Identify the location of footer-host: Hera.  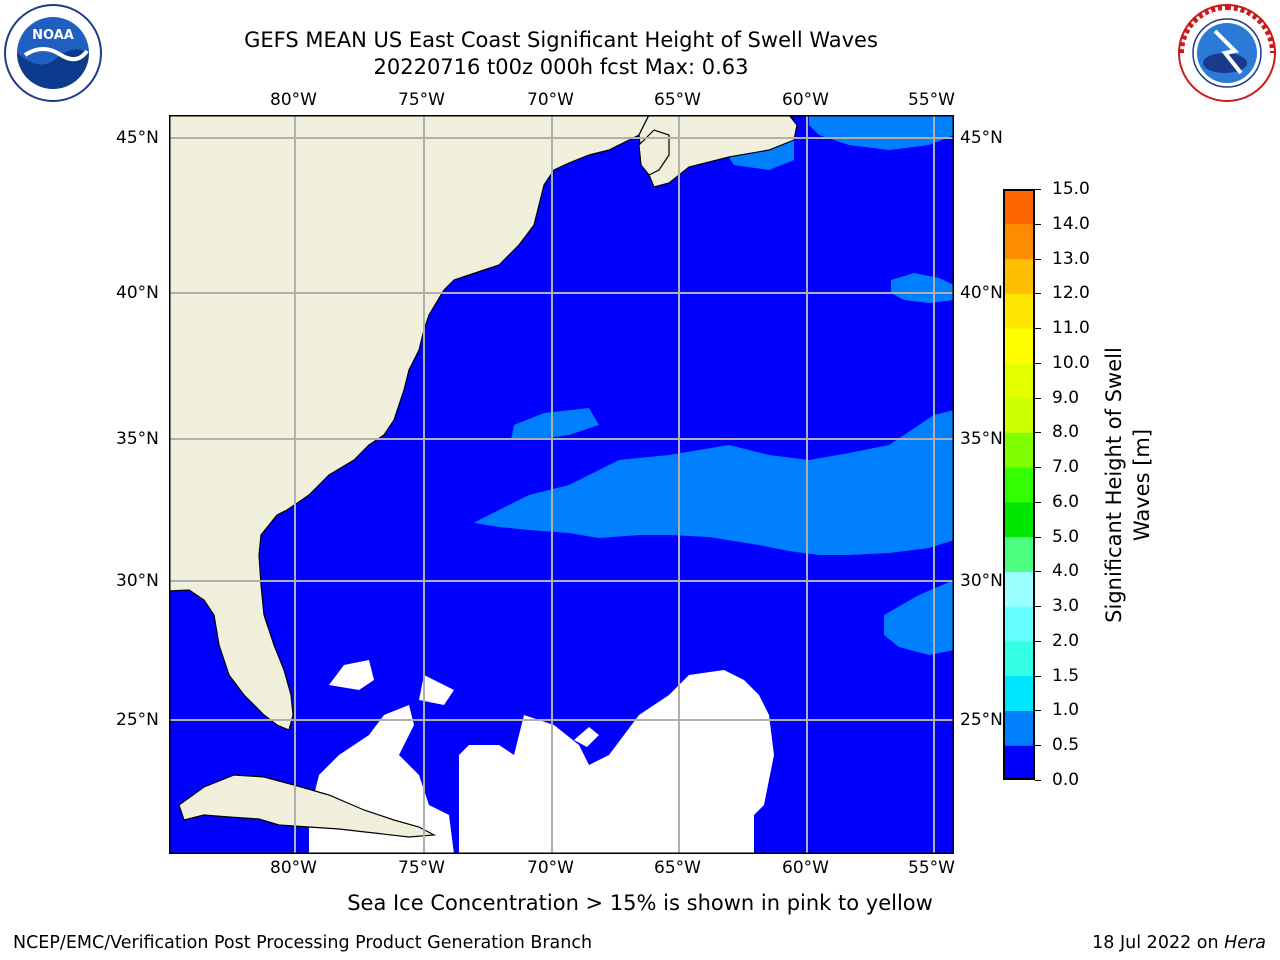
(1245, 943).